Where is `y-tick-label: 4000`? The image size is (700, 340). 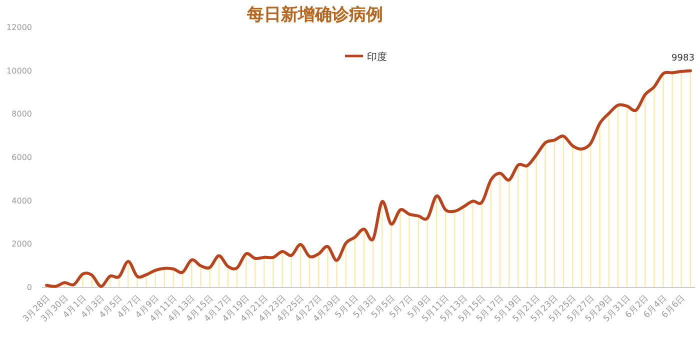
y-tick-label: 4000 is located at coordinates (22, 201).